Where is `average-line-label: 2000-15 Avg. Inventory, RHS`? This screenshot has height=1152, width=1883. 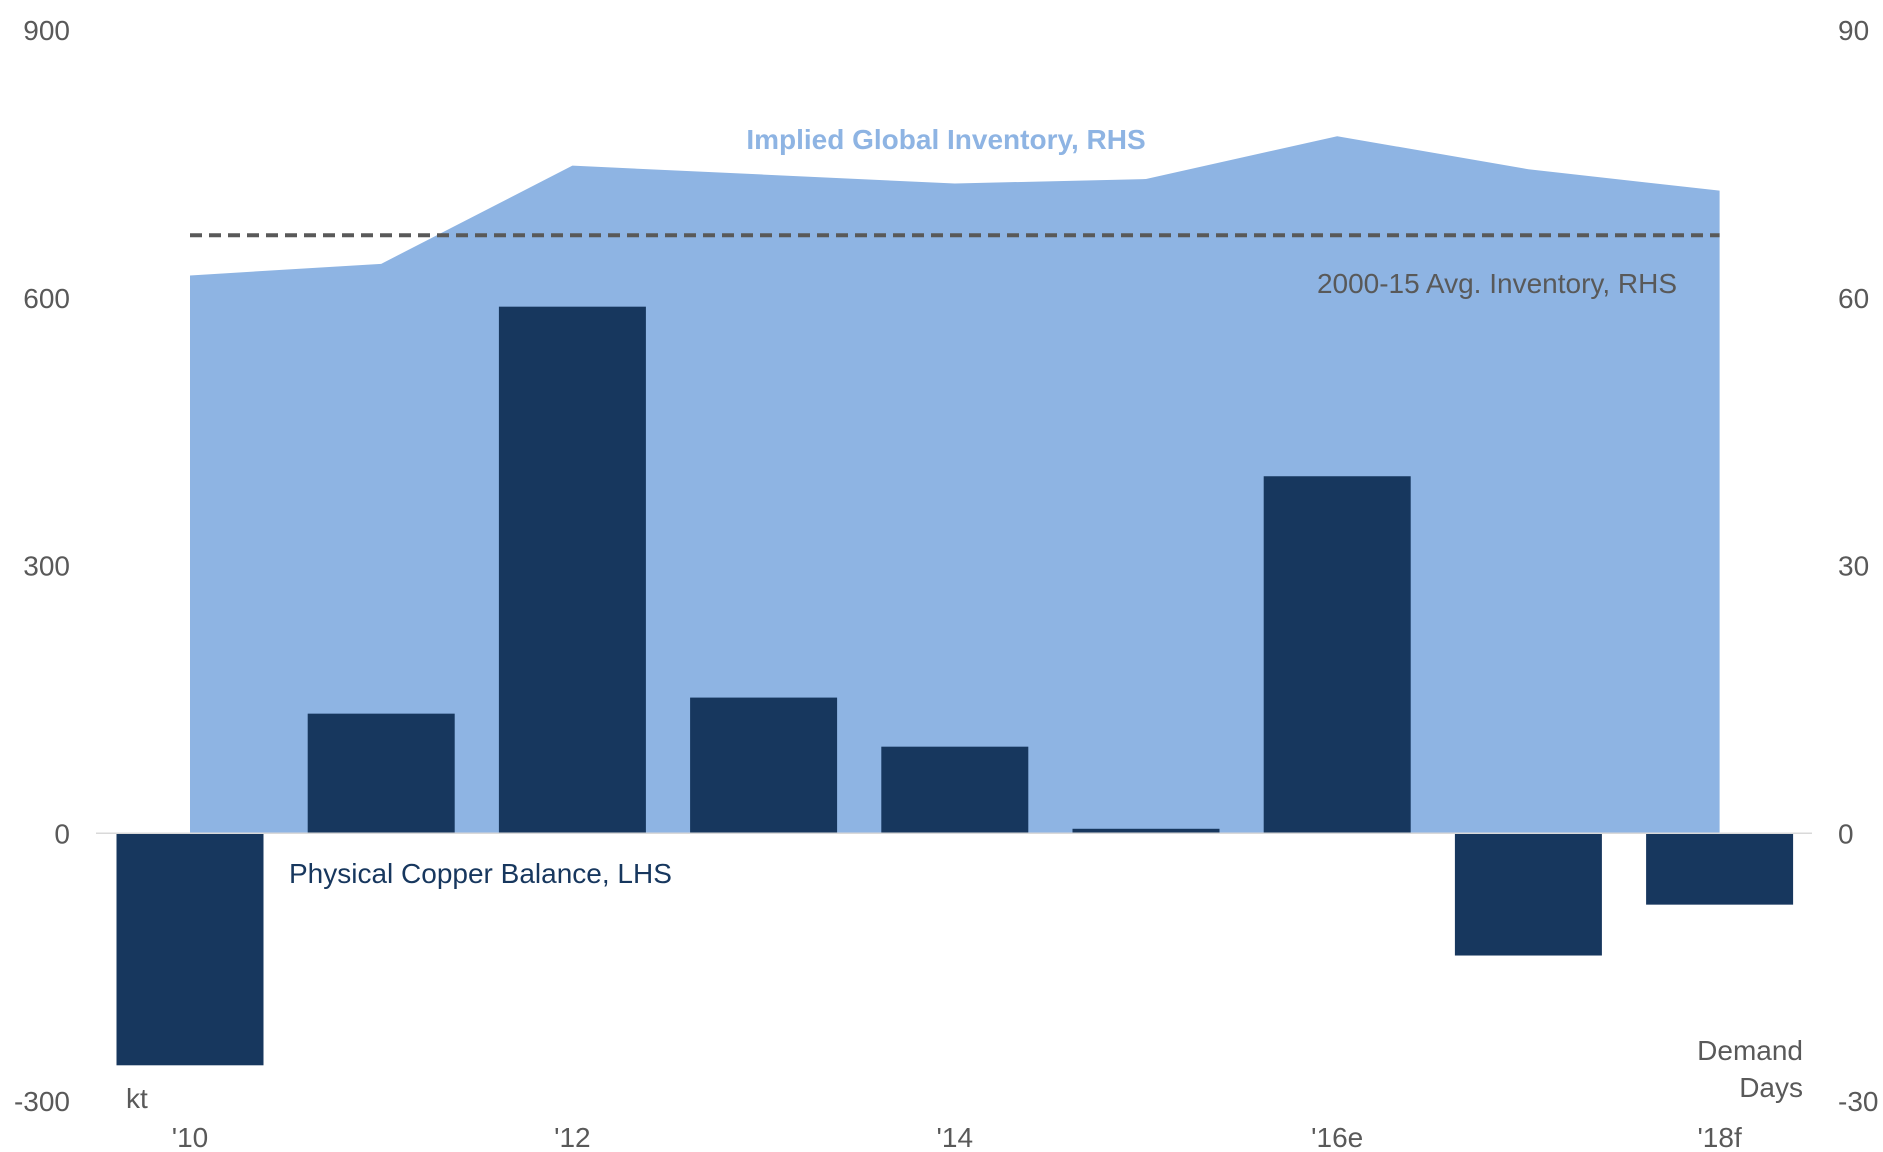
average-line-label: 2000-15 Avg. Inventory, RHS is located at coordinates (1497, 283).